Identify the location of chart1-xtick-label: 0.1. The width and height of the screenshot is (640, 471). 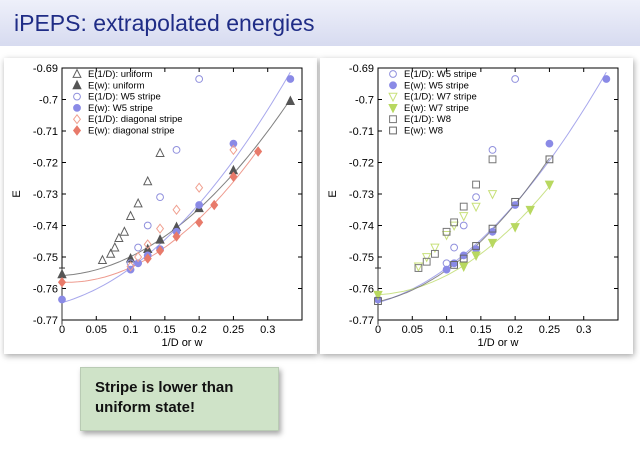
(446, 330).